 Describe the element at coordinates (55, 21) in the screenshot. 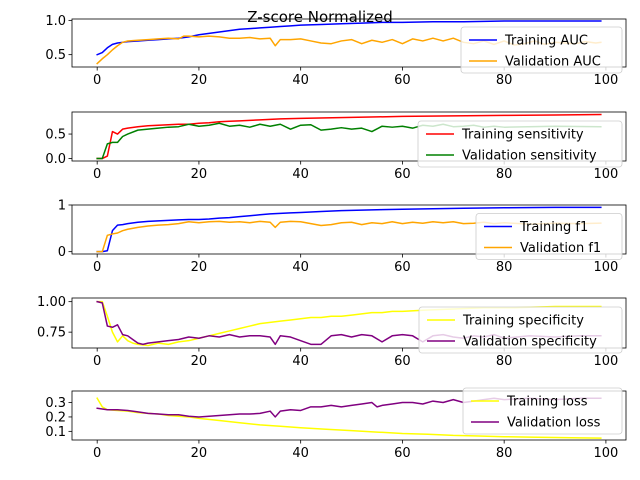

I see `y-tick-label: 1.0` at that location.